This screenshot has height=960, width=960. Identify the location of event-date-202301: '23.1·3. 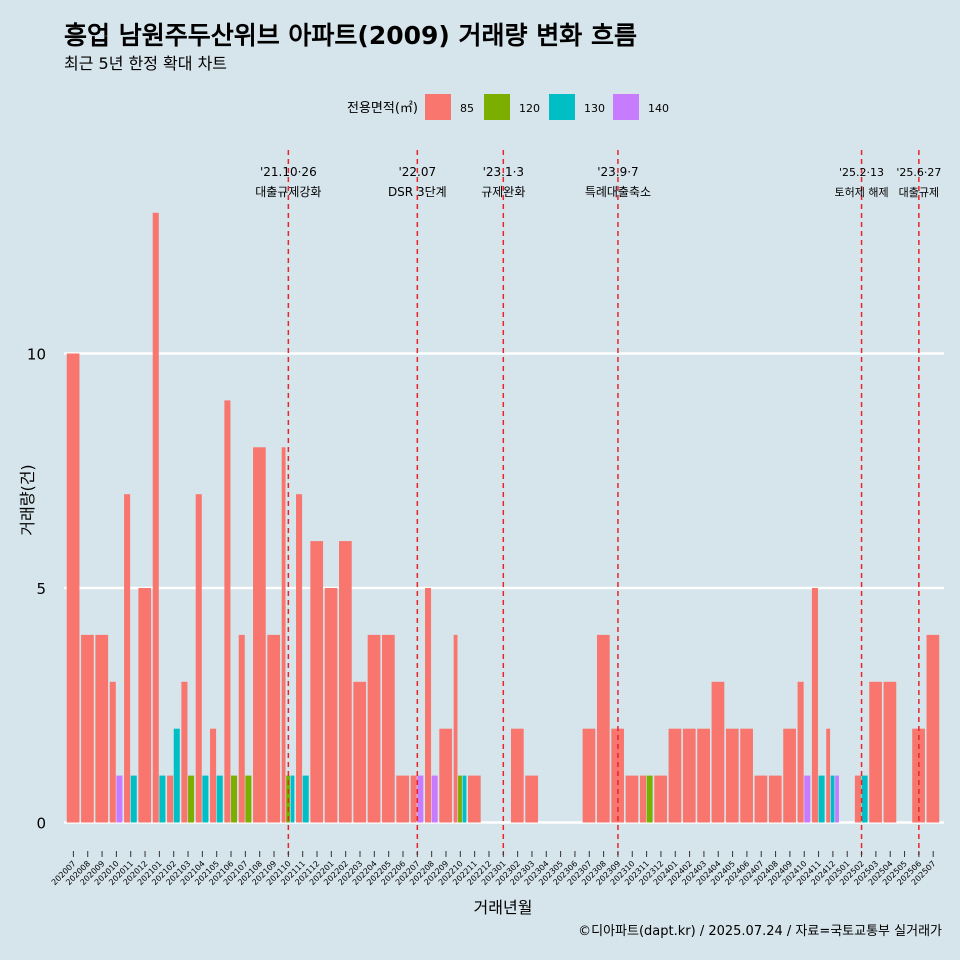
(503, 172).